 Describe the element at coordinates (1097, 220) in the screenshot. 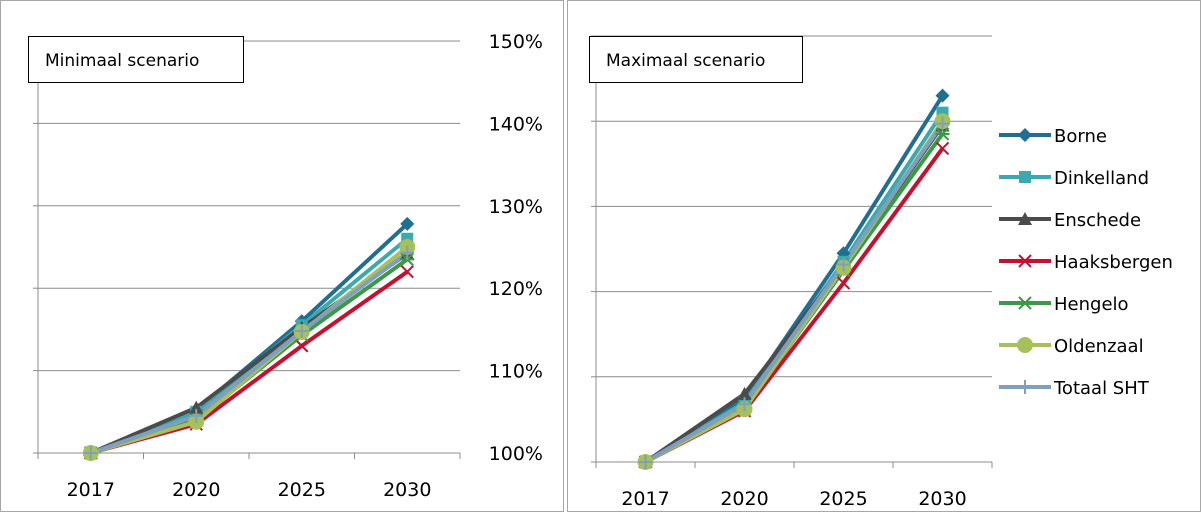

I see `legend-label: Enschede` at that location.